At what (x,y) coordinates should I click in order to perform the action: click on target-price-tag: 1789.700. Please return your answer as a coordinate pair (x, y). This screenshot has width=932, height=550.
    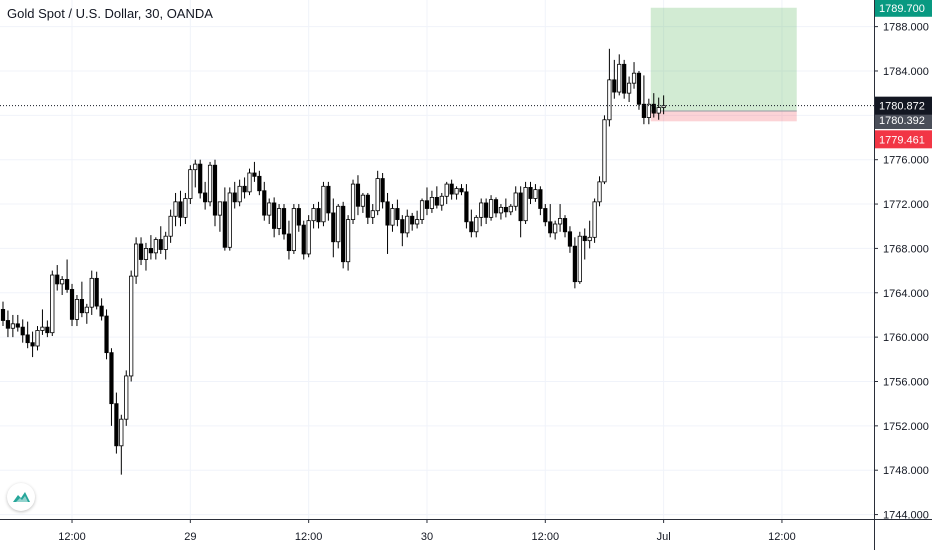
    Looking at the image, I should click on (902, 9).